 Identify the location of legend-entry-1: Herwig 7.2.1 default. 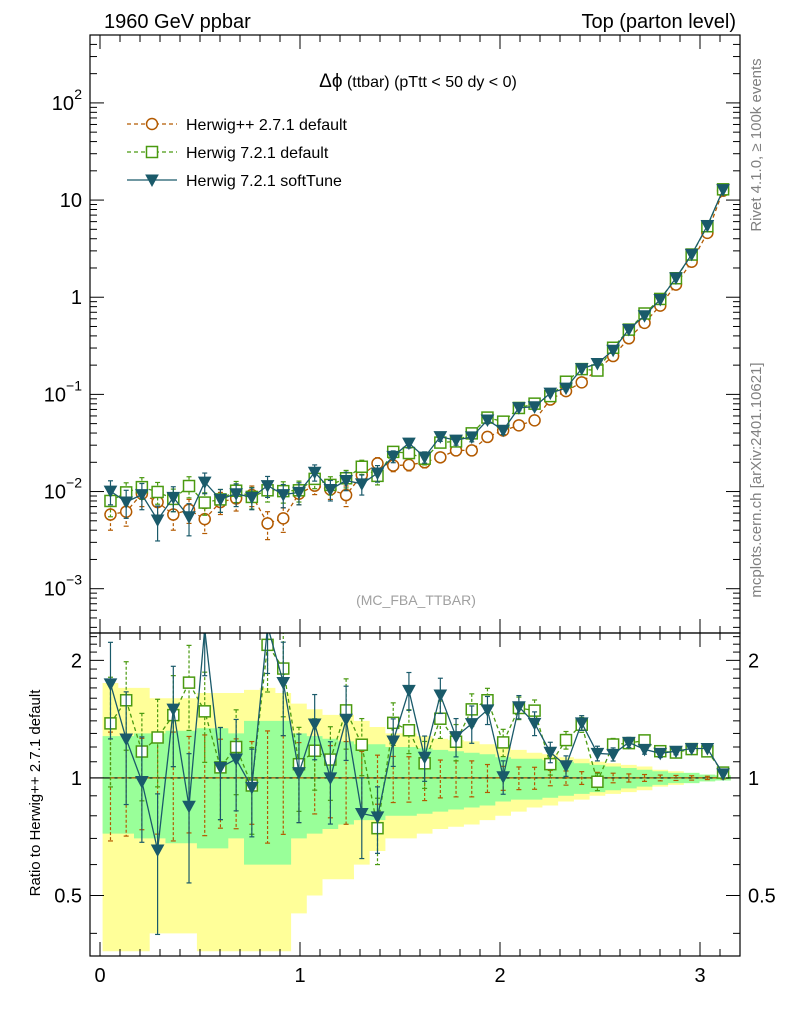
(228, 153).